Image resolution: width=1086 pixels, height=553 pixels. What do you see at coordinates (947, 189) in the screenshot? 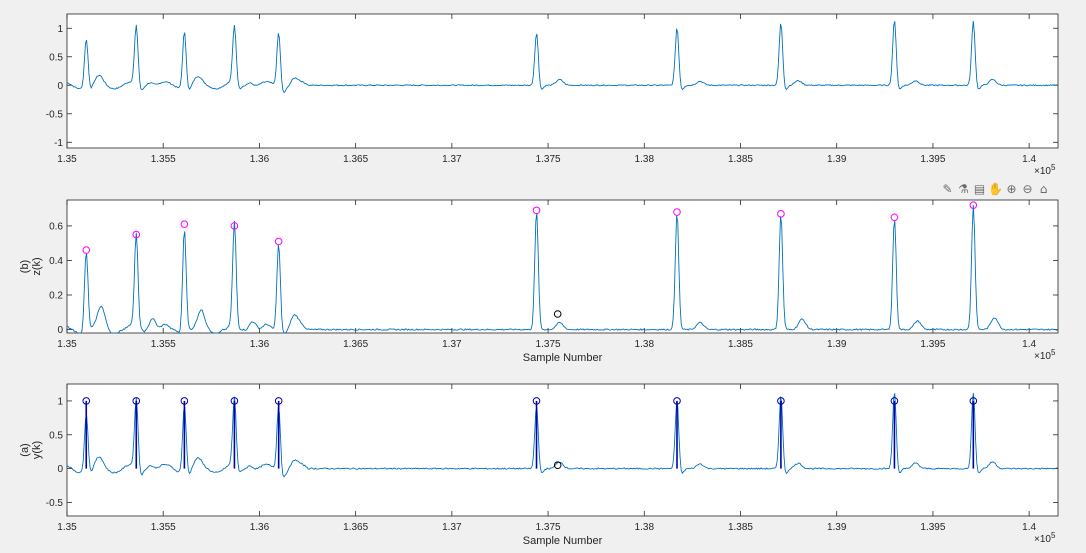
I see `brush-icon: ✎` at bounding box center [947, 189].